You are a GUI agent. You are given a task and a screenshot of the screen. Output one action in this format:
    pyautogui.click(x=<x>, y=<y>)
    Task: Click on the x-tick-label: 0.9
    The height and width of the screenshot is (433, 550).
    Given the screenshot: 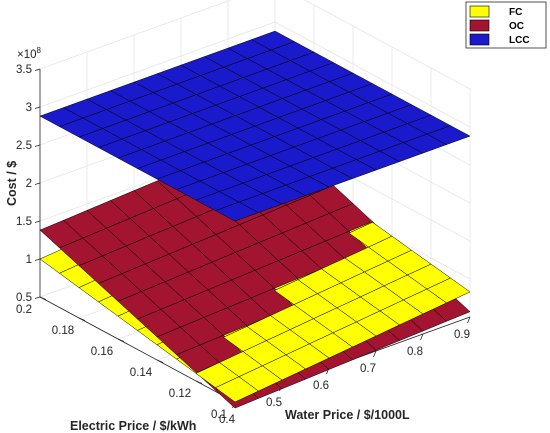 What is the action you would take?
    pyautogui.click(x=462, y=335)
    